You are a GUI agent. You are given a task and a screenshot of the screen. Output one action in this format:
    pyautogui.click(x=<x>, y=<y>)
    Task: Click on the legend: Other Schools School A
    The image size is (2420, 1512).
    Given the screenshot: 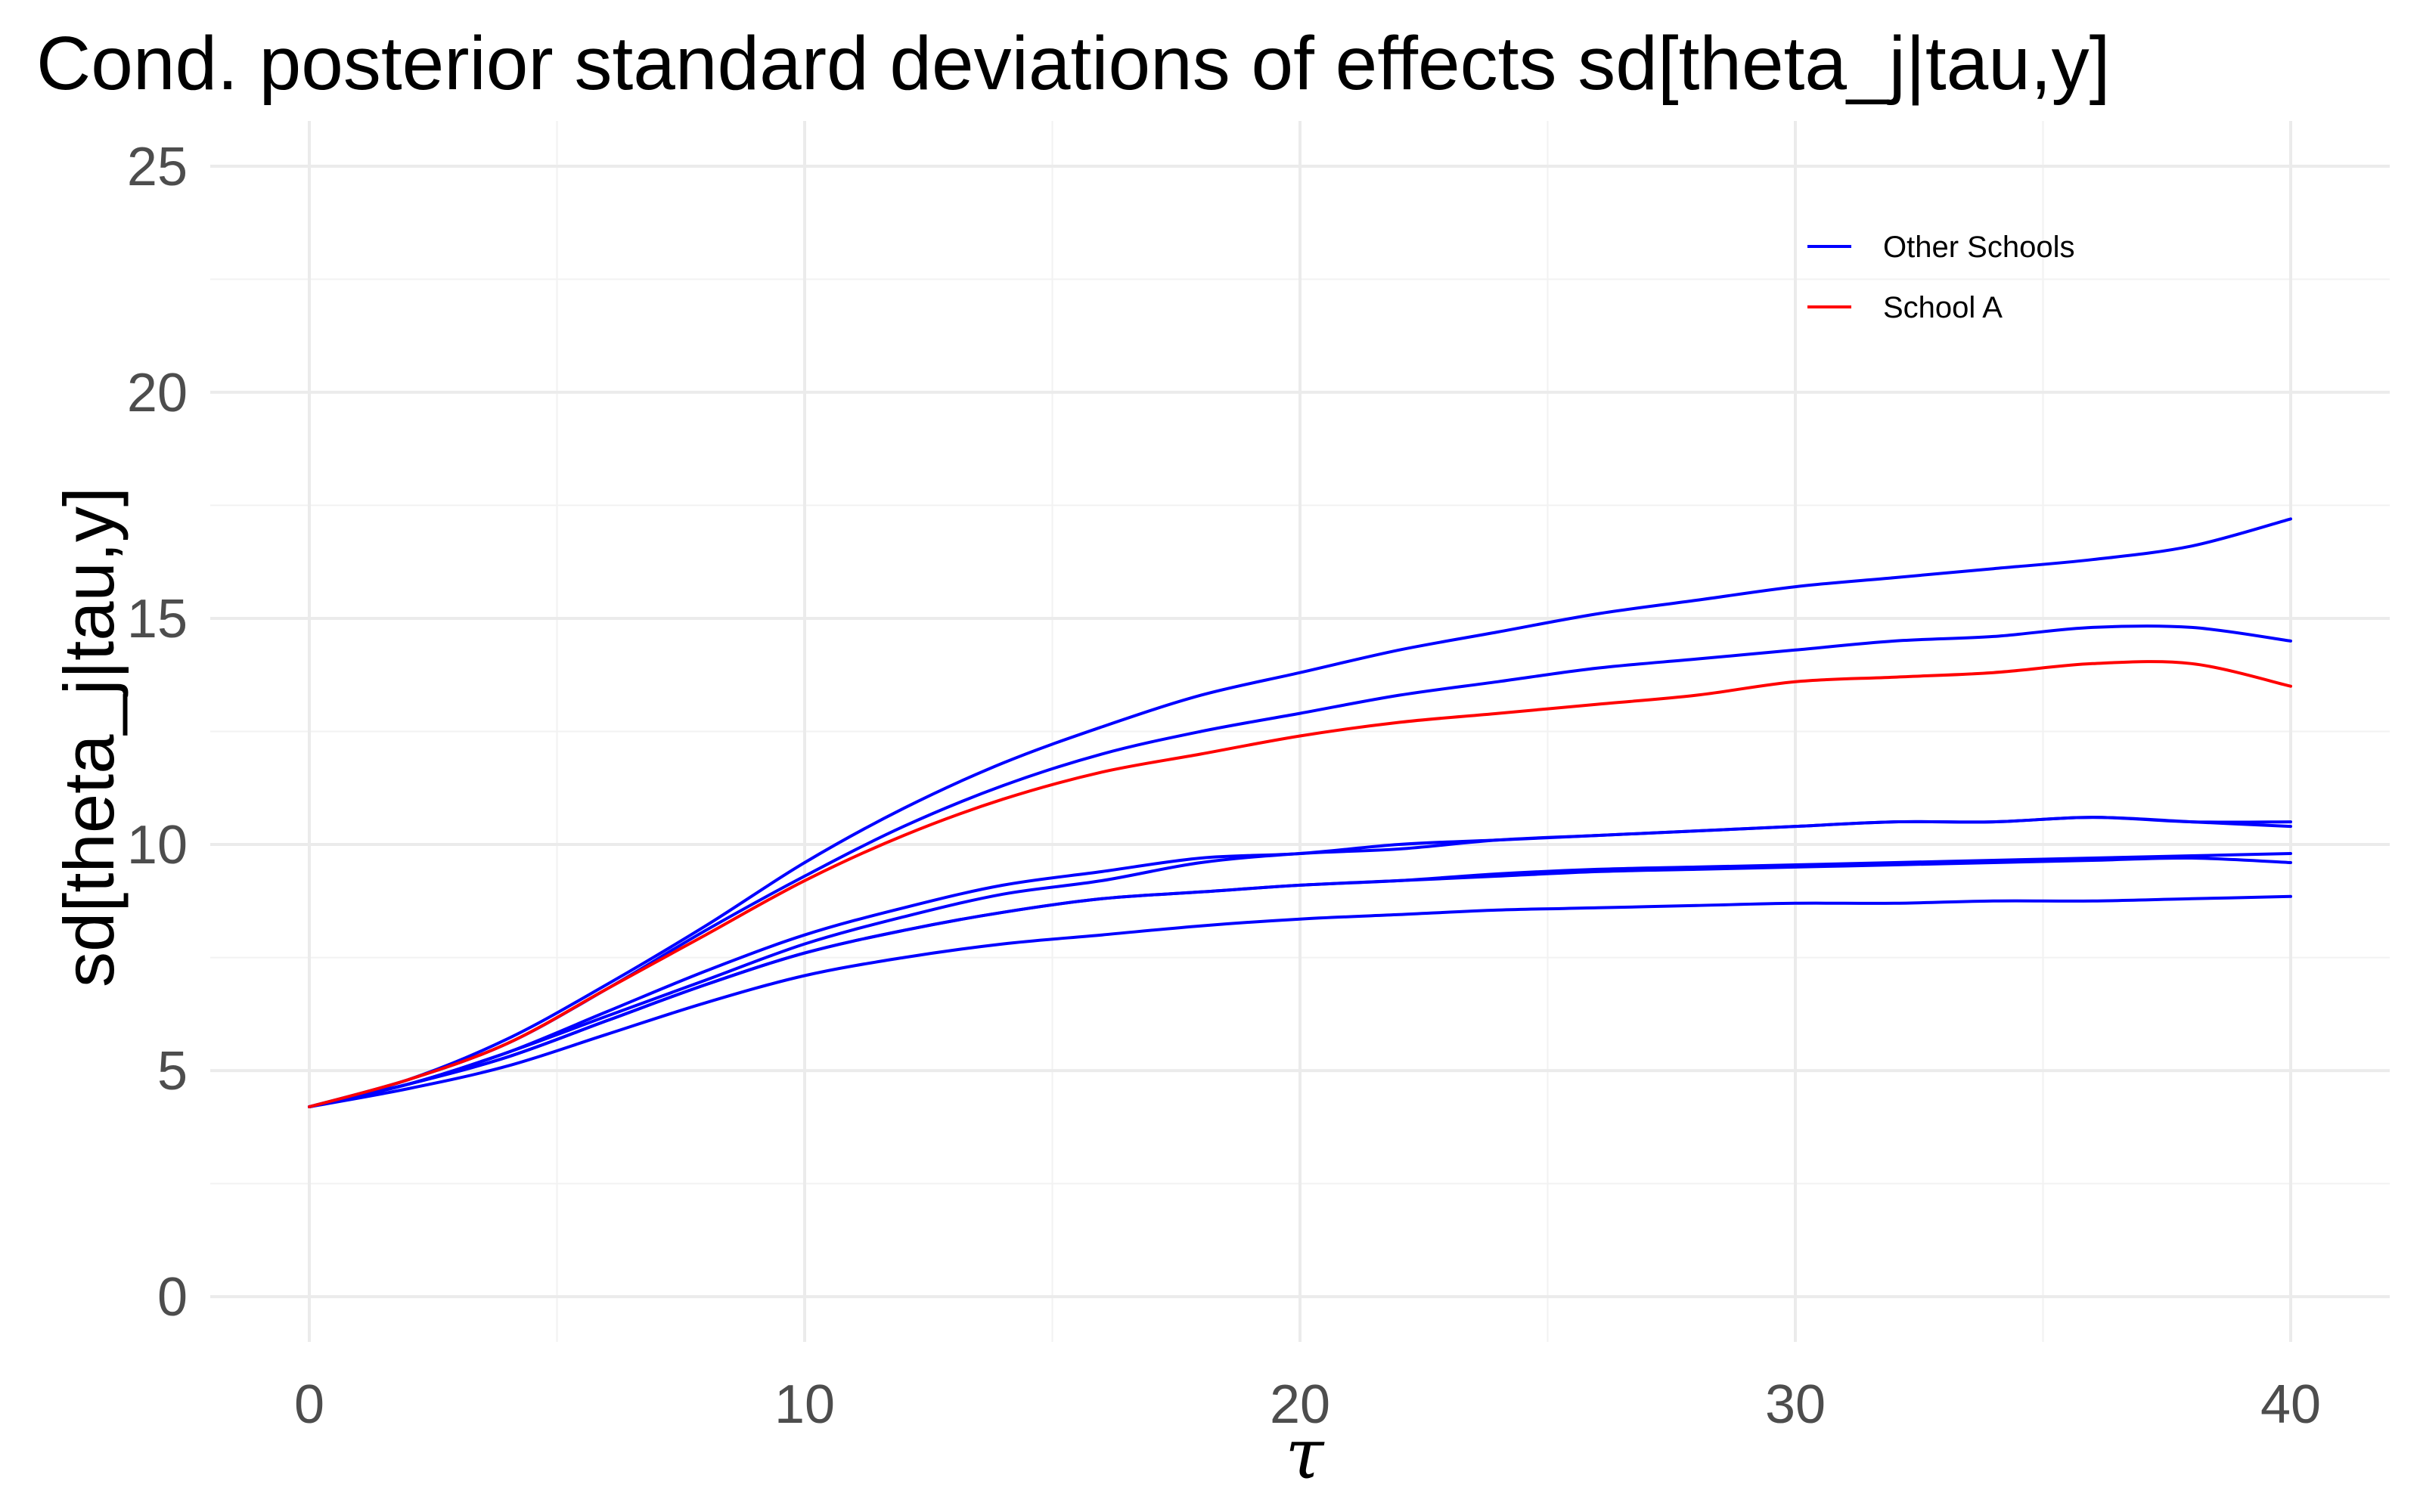 What is the action you would take?
    pyautogui.click(x=1940, y=277)
    